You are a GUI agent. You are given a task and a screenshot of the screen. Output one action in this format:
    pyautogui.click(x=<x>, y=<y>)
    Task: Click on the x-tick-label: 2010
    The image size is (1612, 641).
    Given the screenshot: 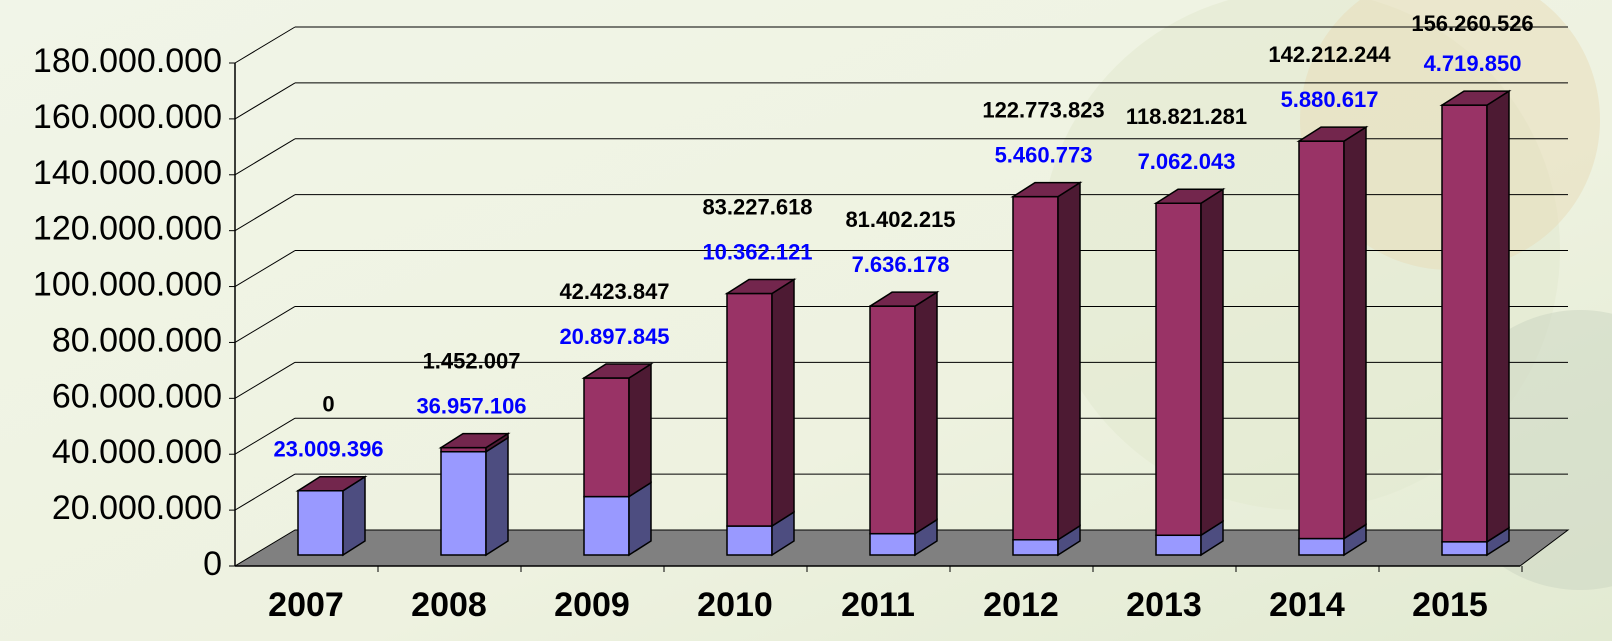 What is the action you would take?
    pyautogui.click(x=735, y=605)
    